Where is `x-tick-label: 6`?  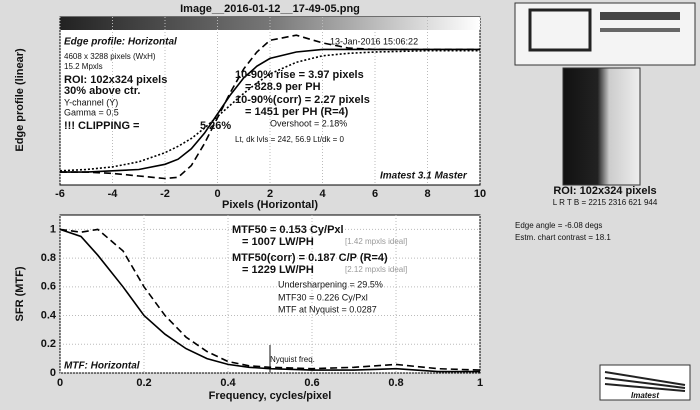 x-tick-label: 6 is located at coordinates (375, 194).